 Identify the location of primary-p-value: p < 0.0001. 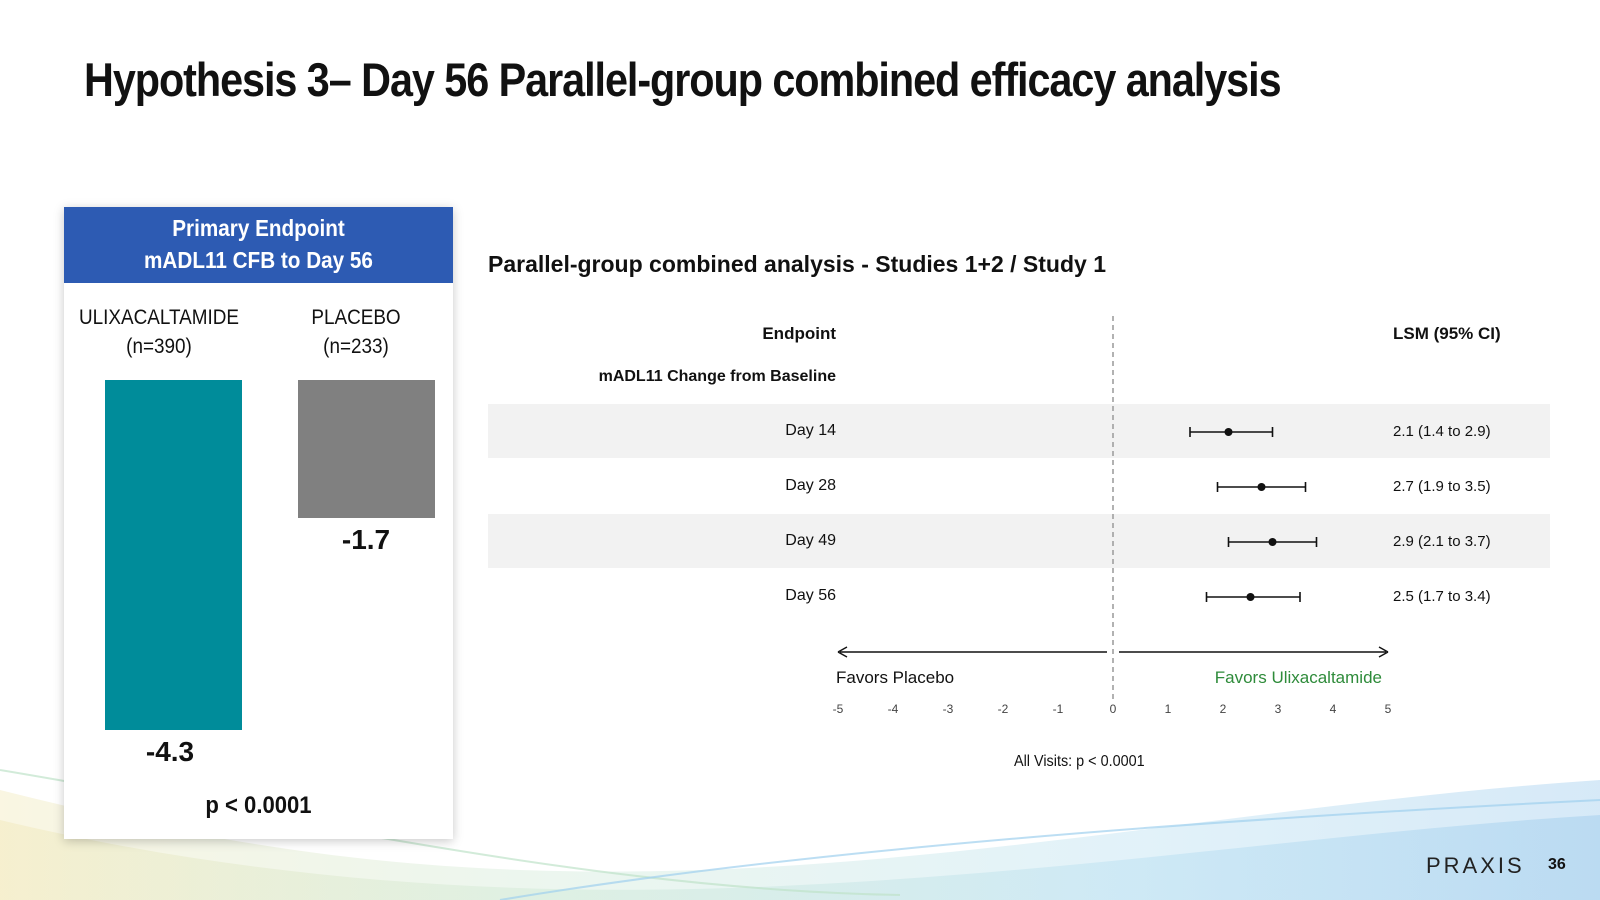
(258, 805).